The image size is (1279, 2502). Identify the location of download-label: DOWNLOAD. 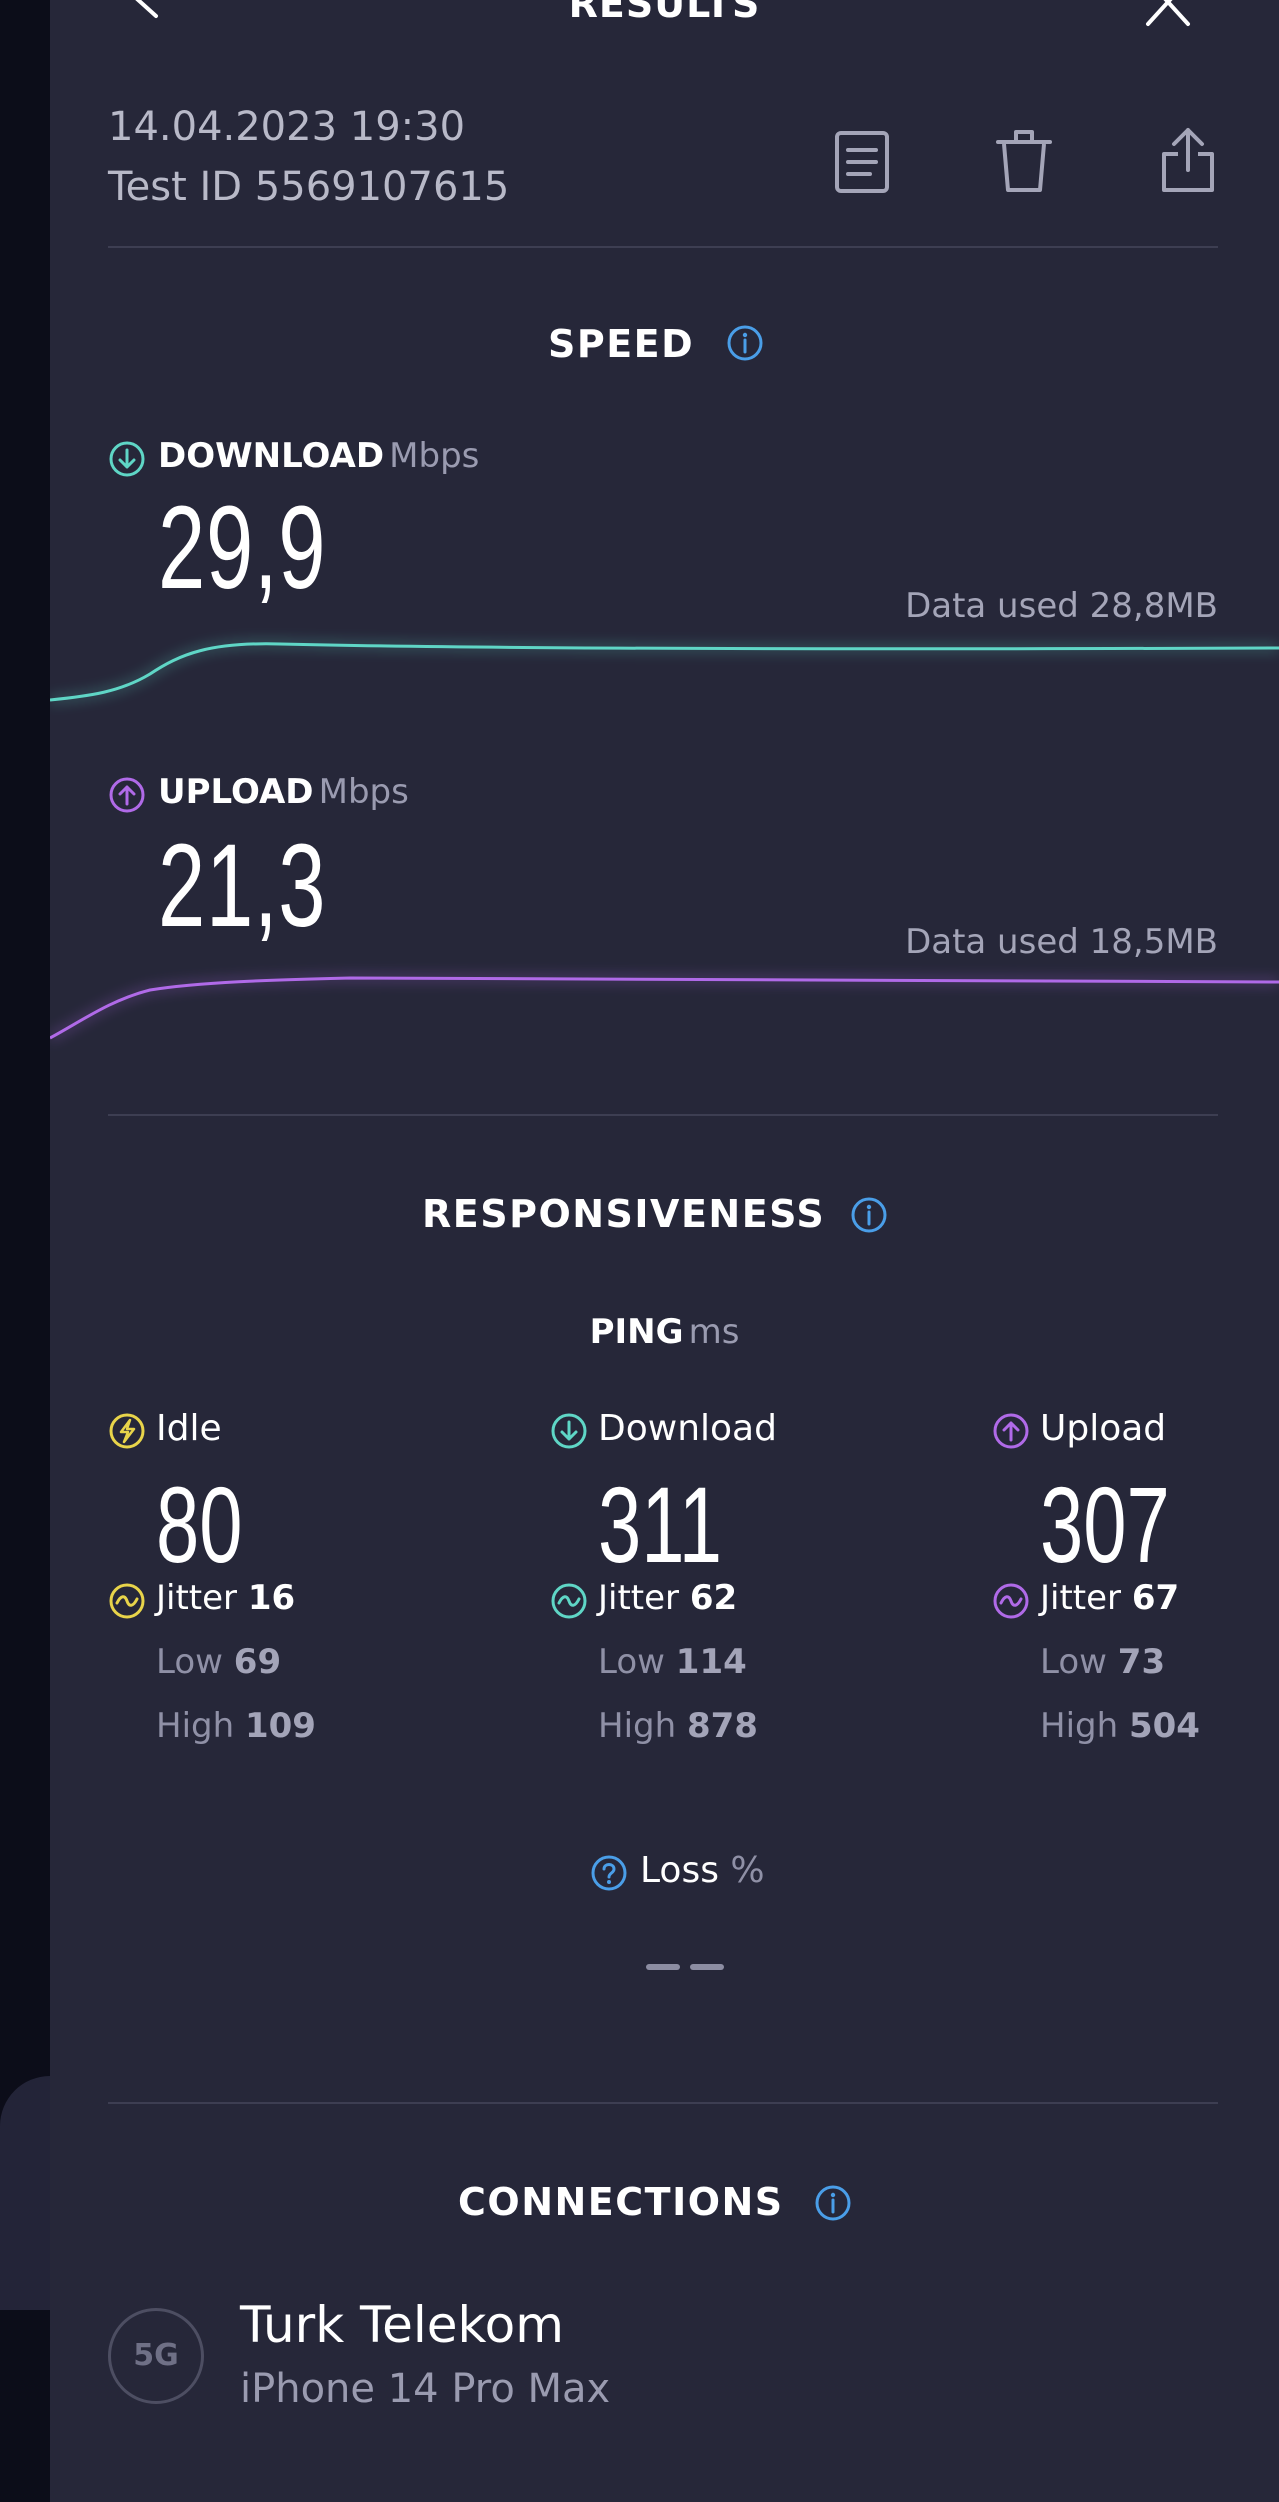
(271, 456).